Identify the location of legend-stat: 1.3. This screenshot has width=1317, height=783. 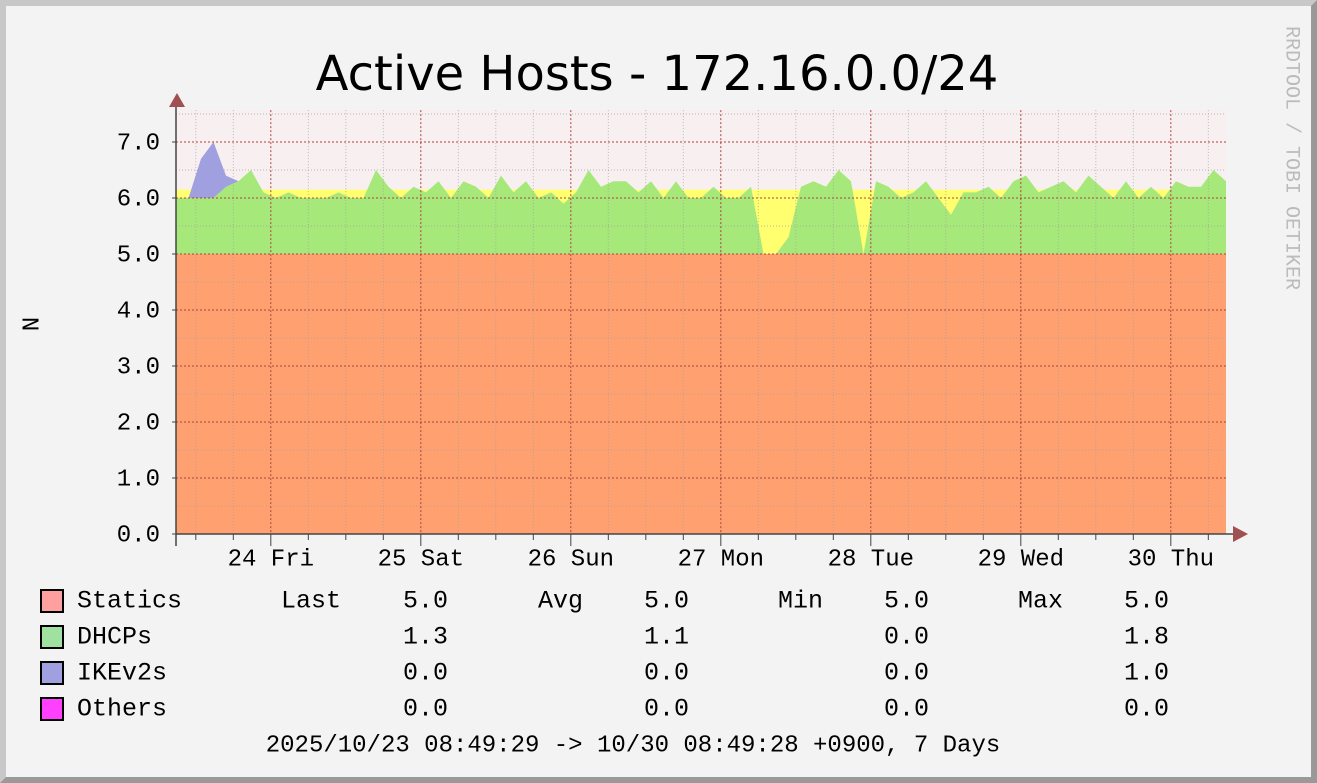
(425, 637).